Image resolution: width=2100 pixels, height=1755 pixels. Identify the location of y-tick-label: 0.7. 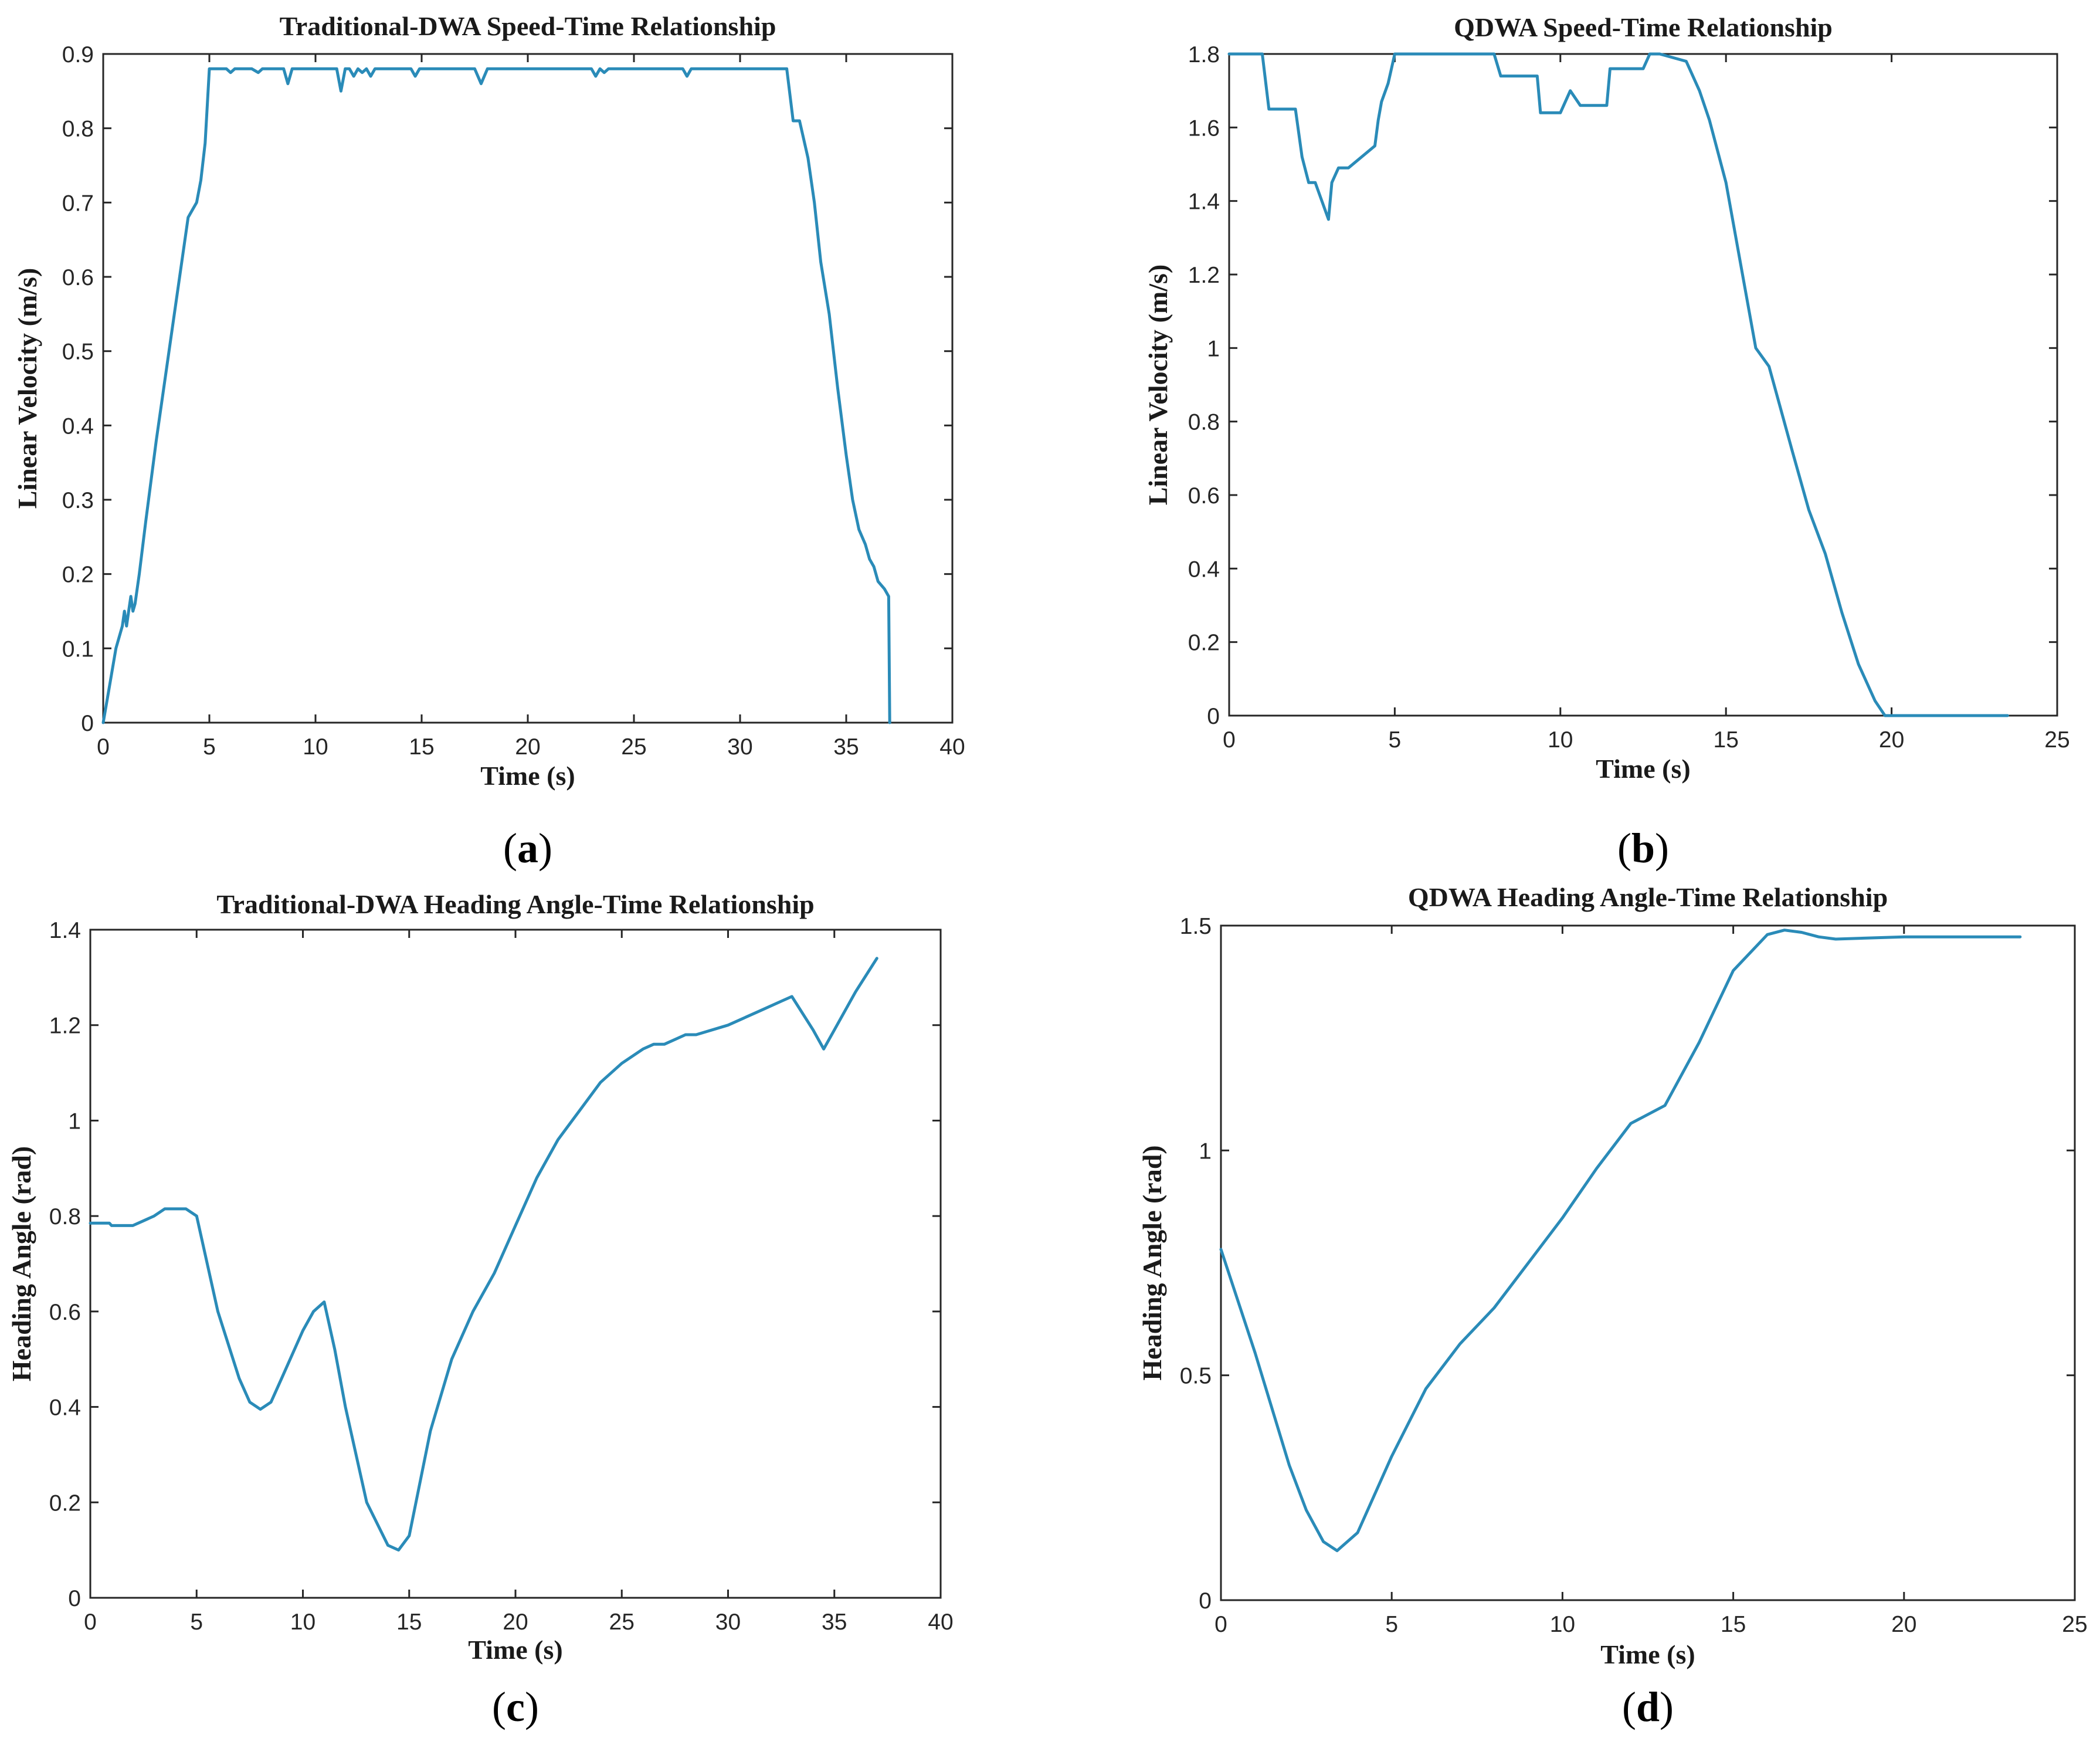
(78, 203).